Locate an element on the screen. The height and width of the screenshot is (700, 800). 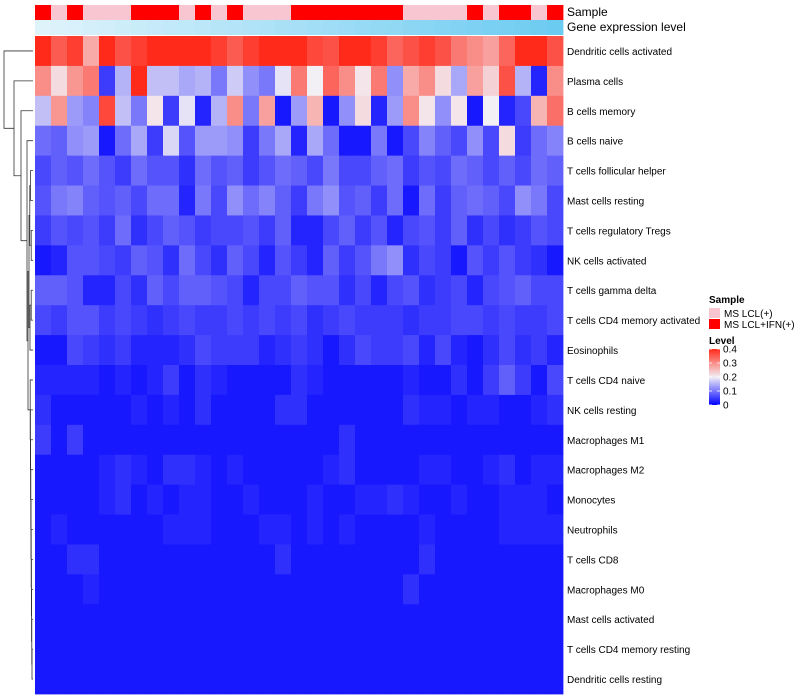
legend-level-ticks: 0.4 0.3 0.2 0.1 0 is located at coordinates (723, 378).